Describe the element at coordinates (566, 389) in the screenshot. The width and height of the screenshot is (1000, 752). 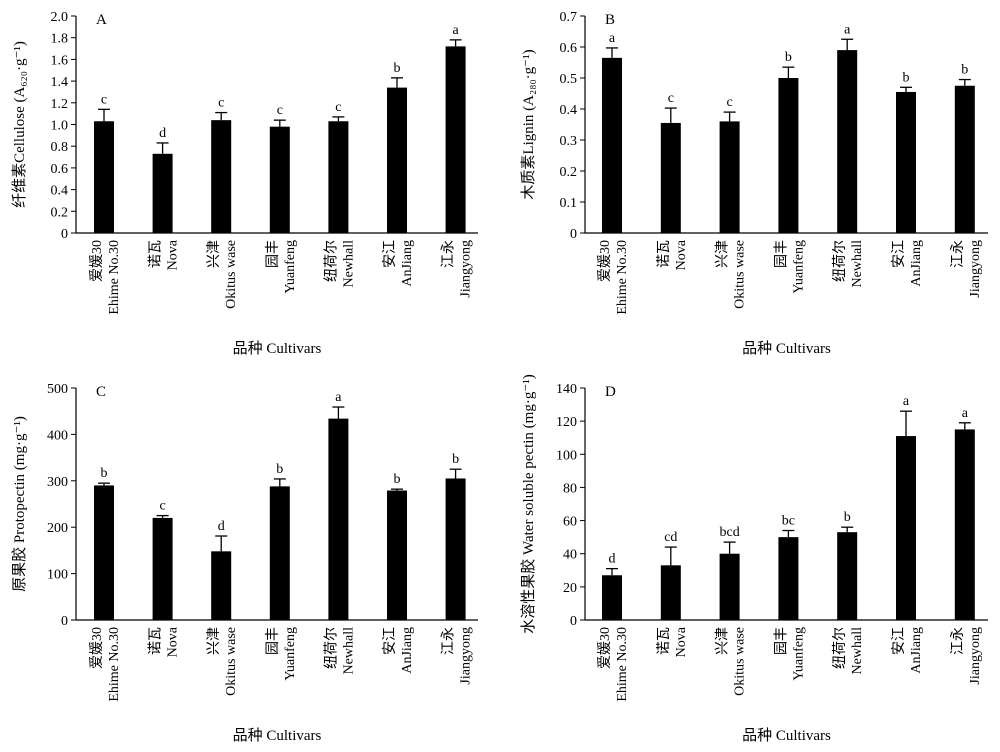
I see `y-tick-label: 140` at that location.